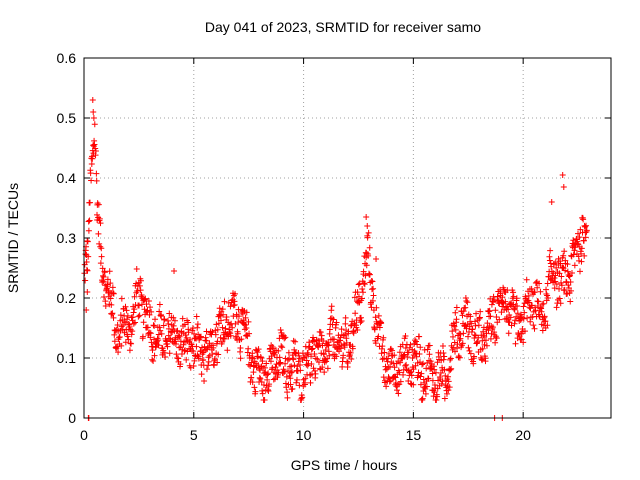 The width and height of the screenshot is (640, 480). What do you see at coordinates (67, 238) in the screenshot?
I see `y-tick-label: 0.3` at bounding box center [67, 238].